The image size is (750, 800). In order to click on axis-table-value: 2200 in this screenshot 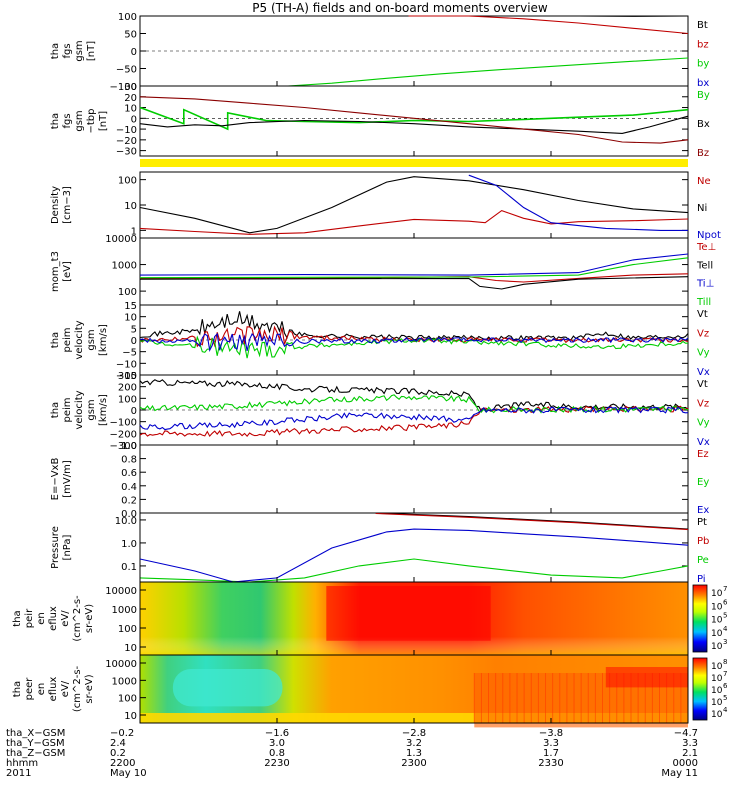, I will do `click(122, 763)`.